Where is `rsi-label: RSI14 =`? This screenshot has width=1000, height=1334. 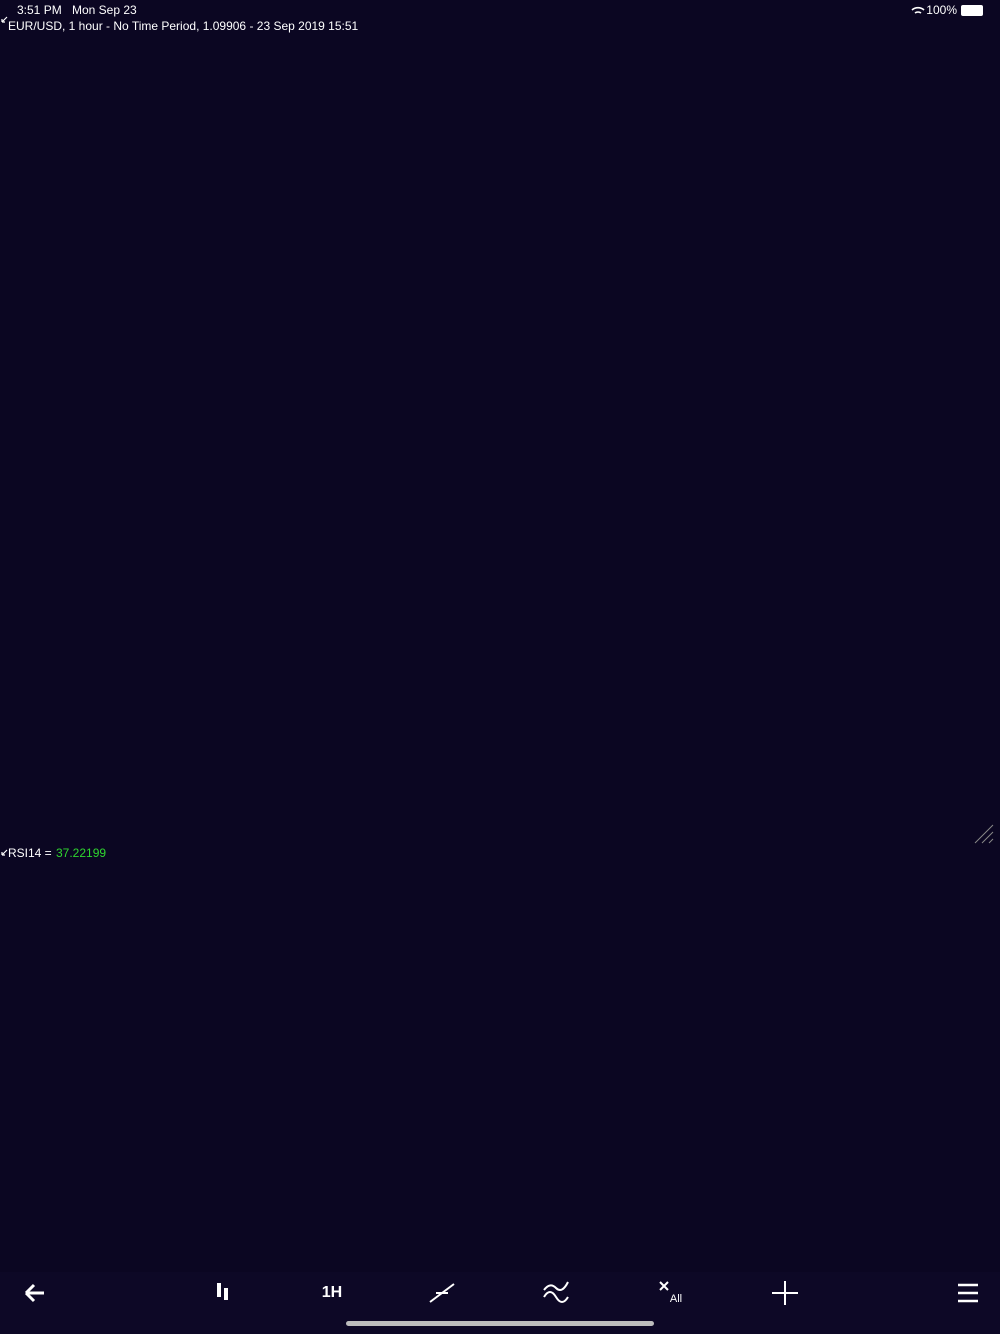
rsi-label: RSI14 = is located at coordinates (30, 853).